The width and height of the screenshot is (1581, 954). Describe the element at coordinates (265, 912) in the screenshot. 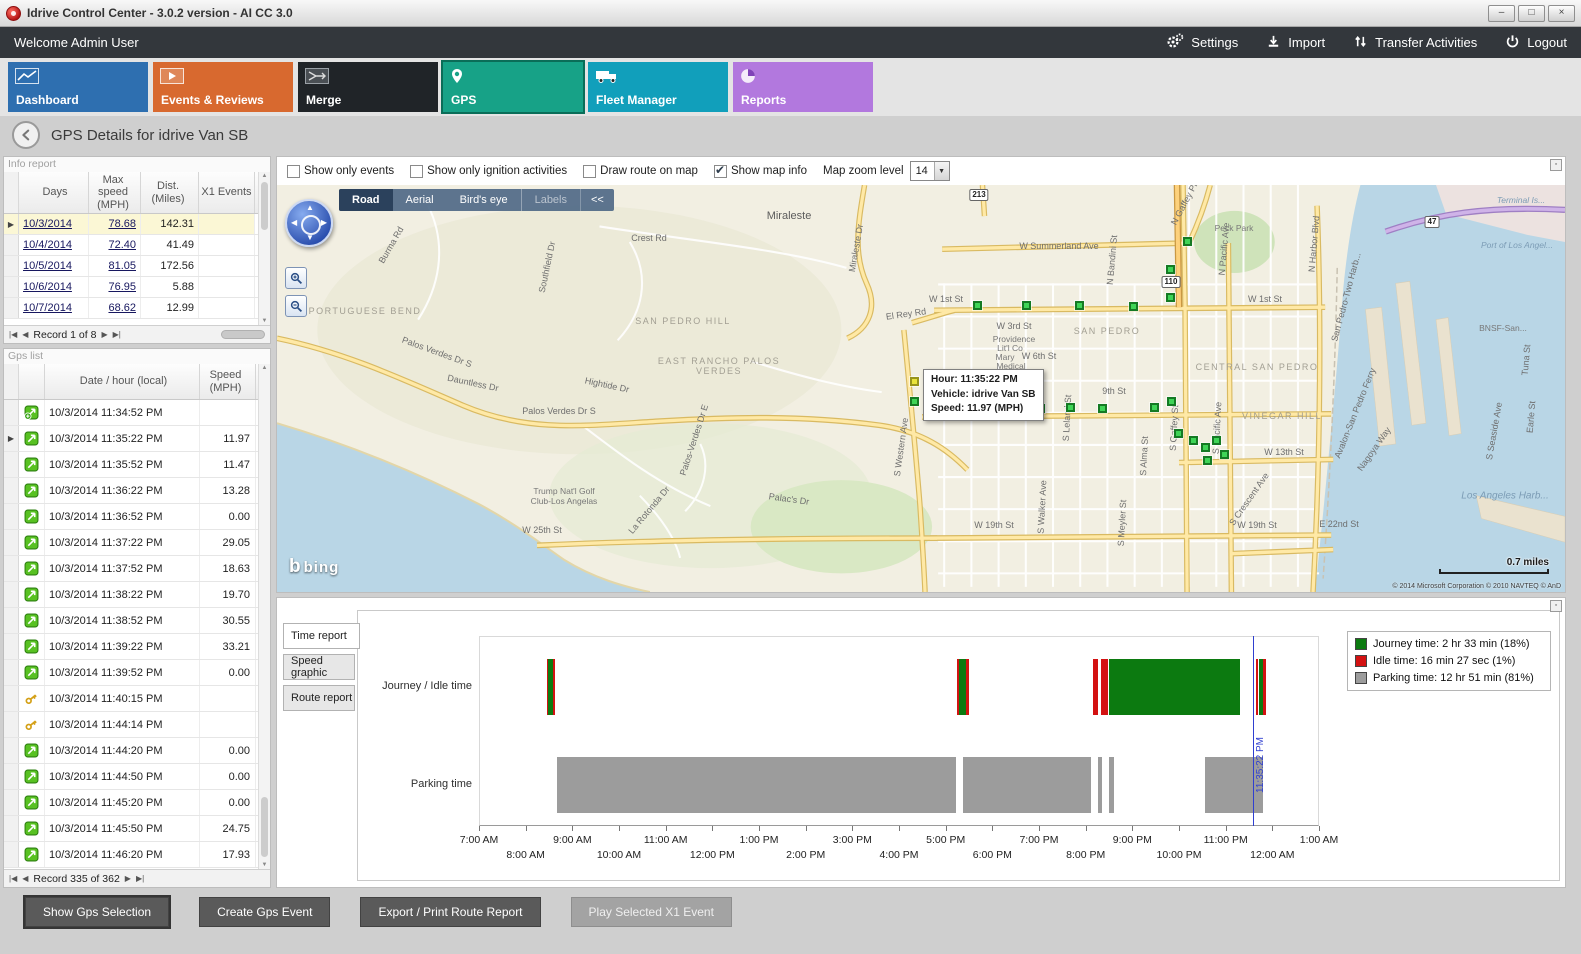

I see `create-gps-event-button: Create Gps Event` at that location.